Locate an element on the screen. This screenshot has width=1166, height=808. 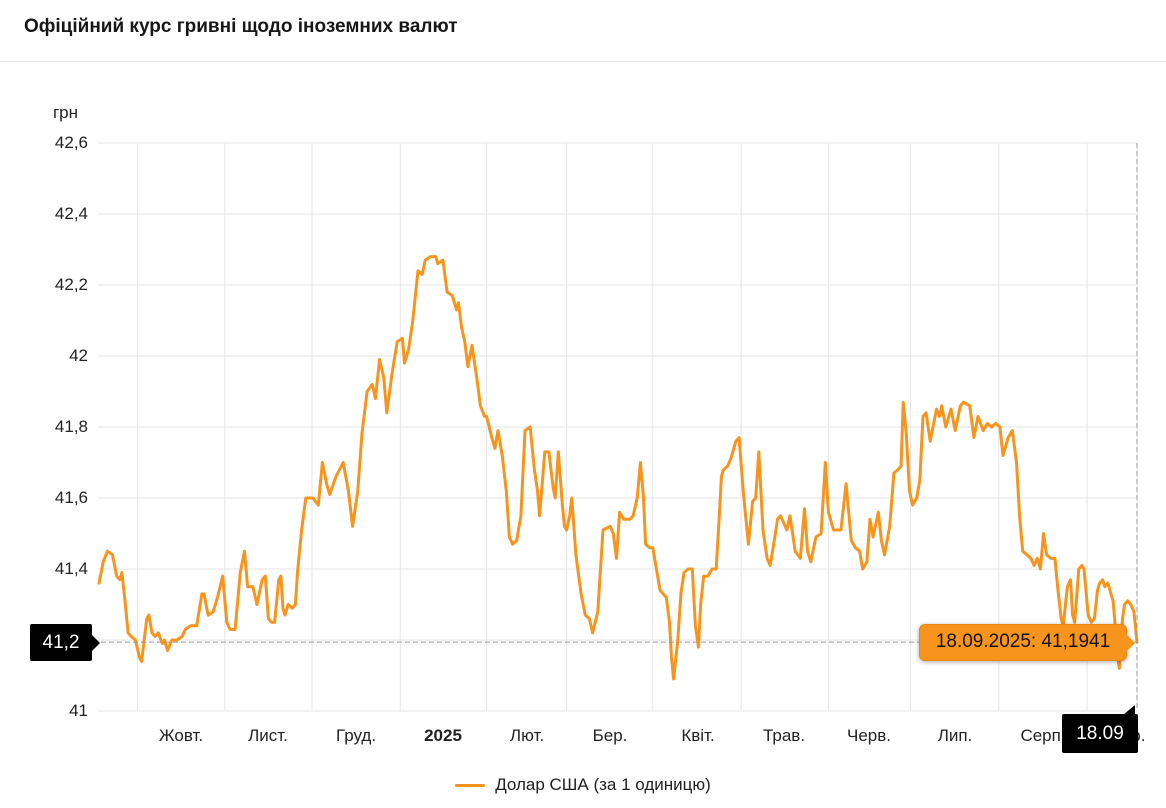
y-tick-label: 42,2 is located at coordinates (71, 284).